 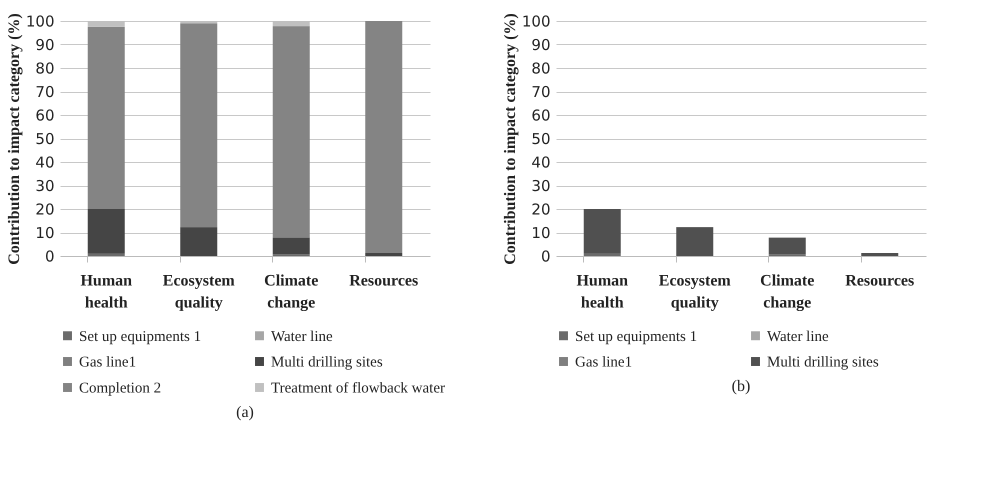 I want to click on text: (a), so click(x=245, y=412).